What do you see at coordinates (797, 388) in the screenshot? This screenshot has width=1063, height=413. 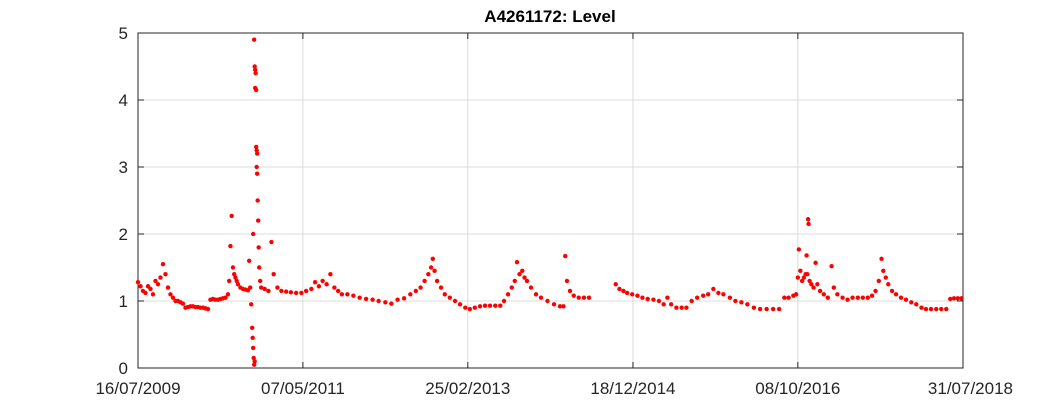 I see `x-tick-label: 08/10/2016` at bounding box center [797, 388].